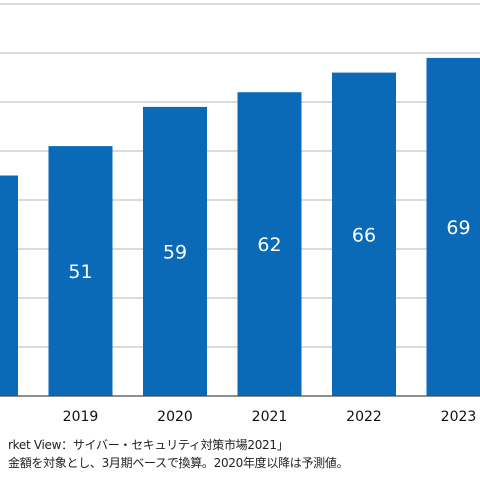 The height and width of the screenshot is (480, 480). Describe the element at coordinates (175, 417) in the screenshot. I see `x-tick-2020: 2020` at that location.